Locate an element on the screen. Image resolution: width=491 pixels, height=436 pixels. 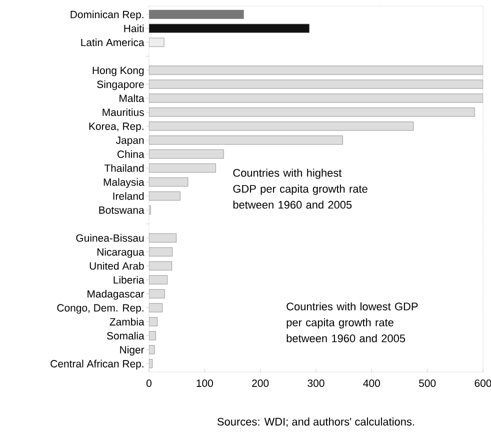
y-tick-label: Central African Rep. is located at coordinates (97, 365).